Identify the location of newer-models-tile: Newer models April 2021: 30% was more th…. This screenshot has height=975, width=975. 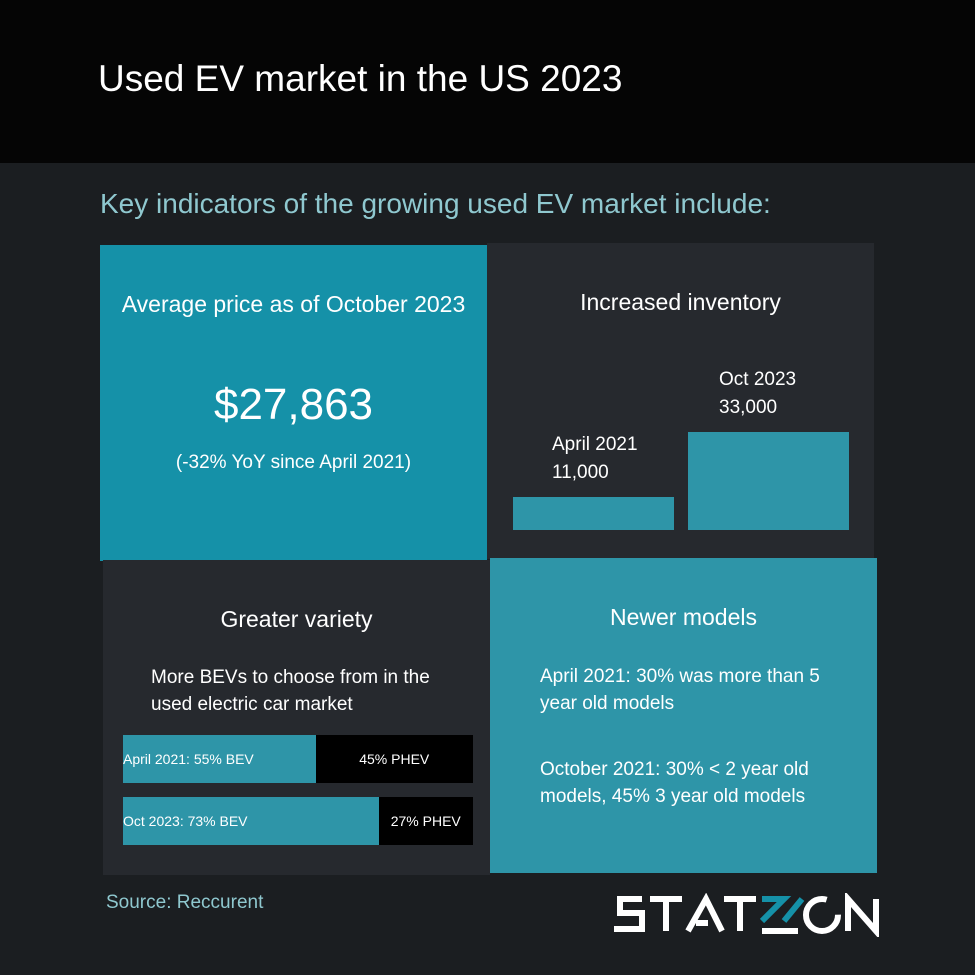
(683, 715).